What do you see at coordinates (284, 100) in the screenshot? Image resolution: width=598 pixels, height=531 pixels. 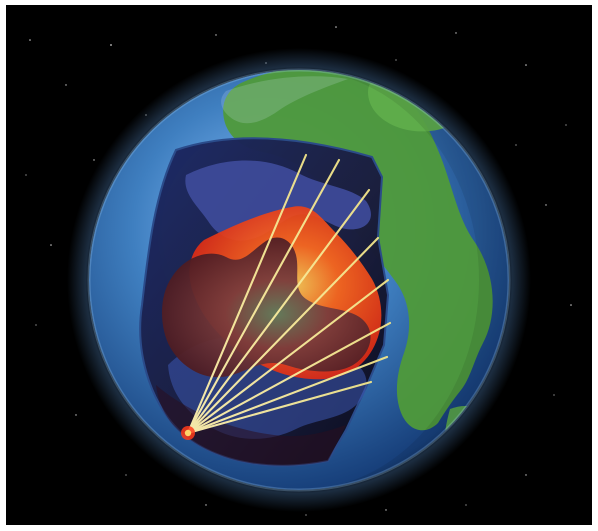 I see `clouds-highlight` at bounding box center [284, 100].